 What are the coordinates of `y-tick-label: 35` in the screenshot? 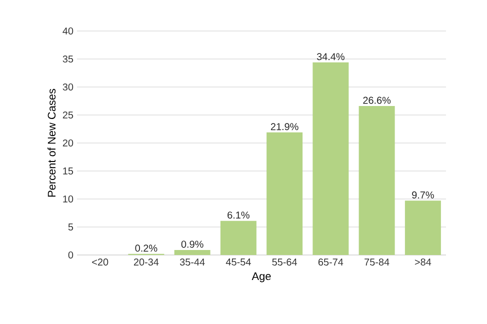 It's located at (68, 59).